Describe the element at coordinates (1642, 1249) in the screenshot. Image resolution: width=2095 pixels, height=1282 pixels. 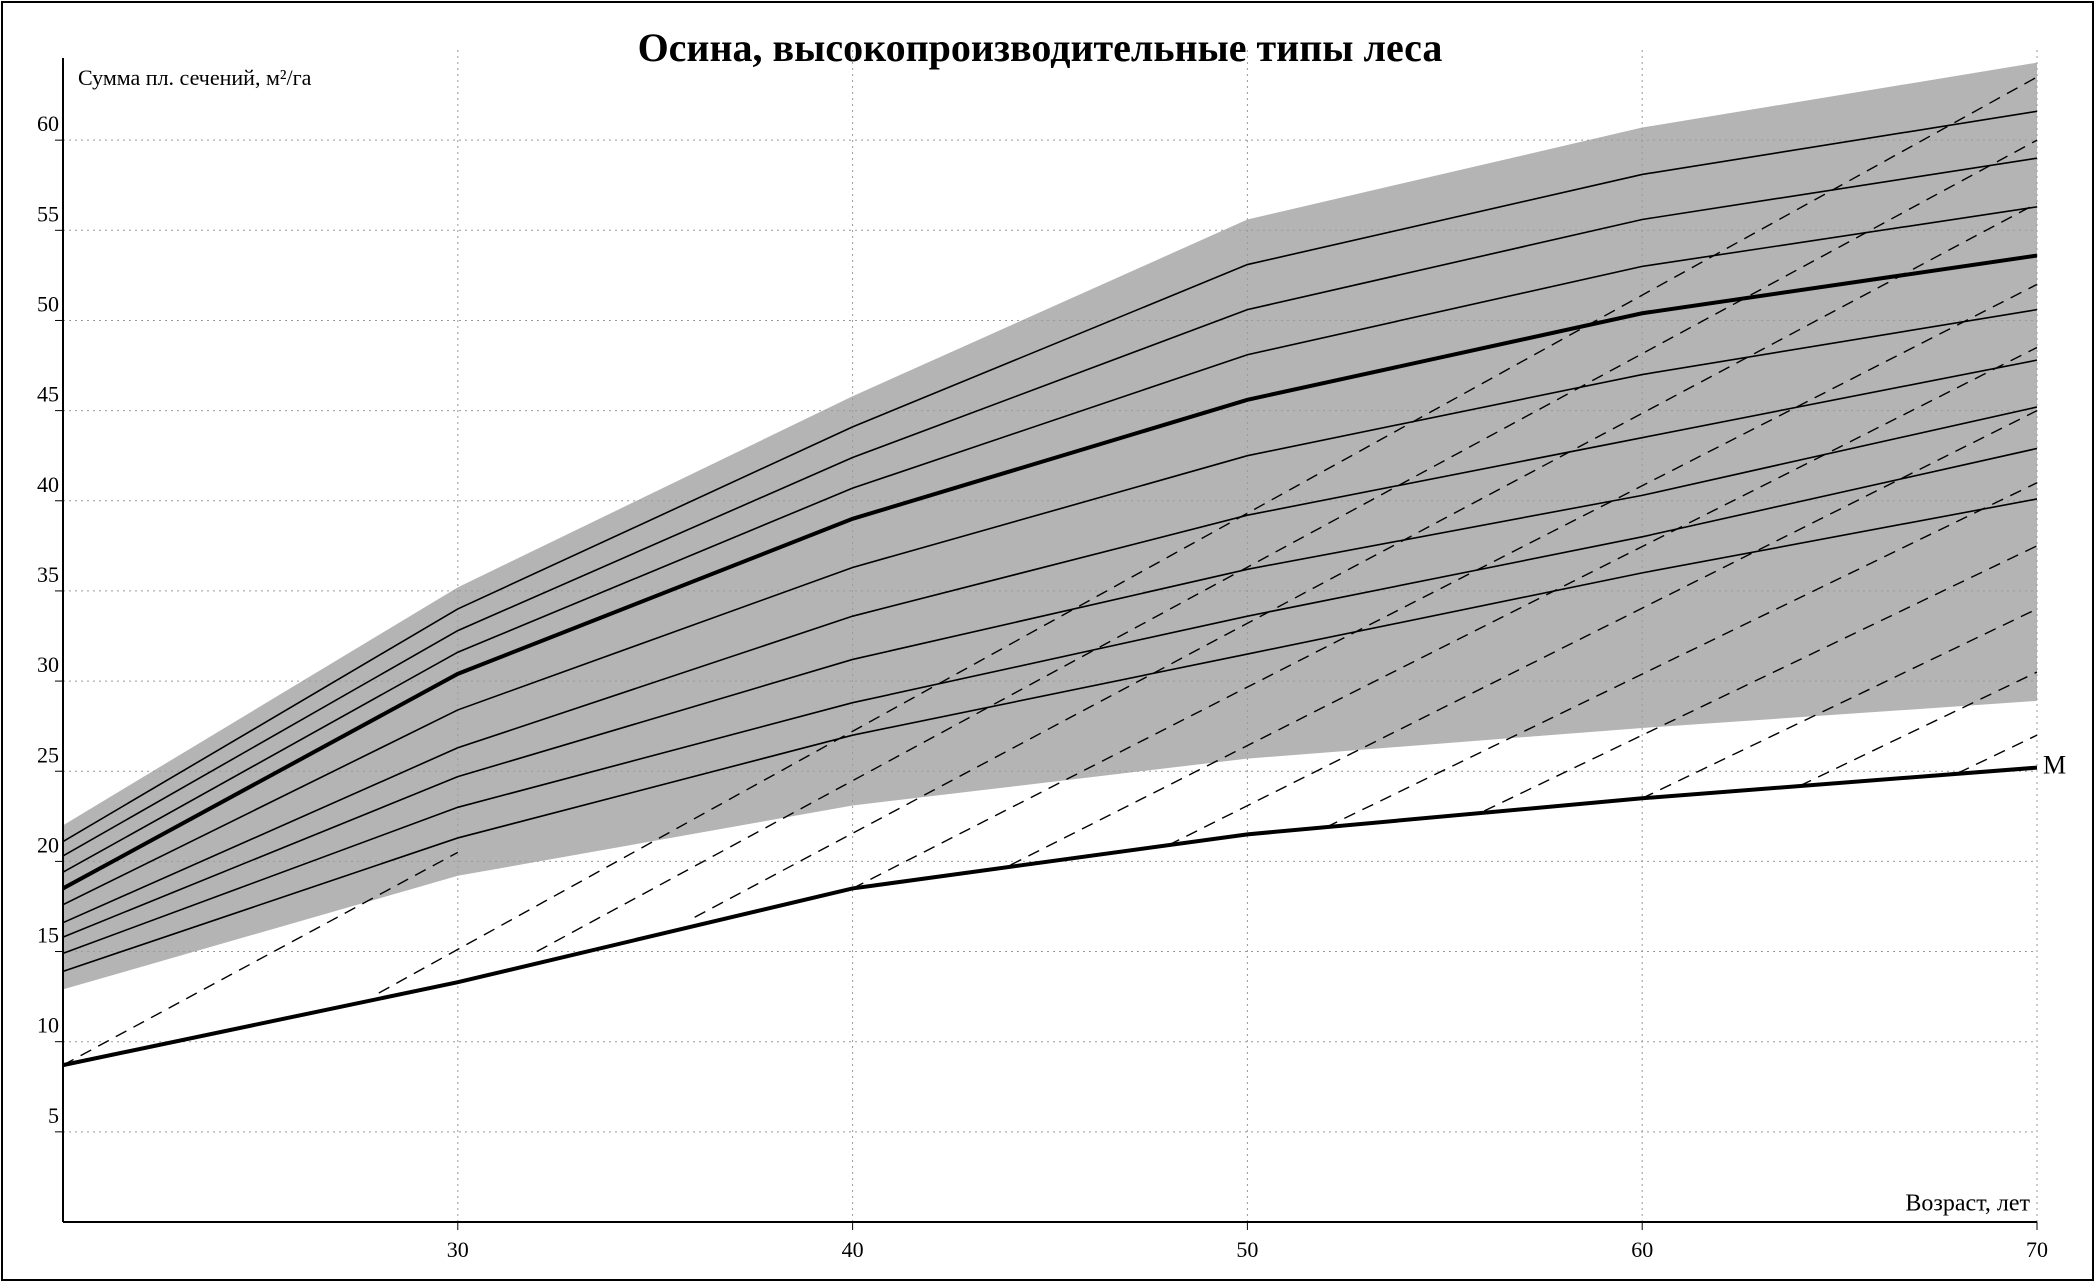
I see `x-tick-label: 60` at that location.